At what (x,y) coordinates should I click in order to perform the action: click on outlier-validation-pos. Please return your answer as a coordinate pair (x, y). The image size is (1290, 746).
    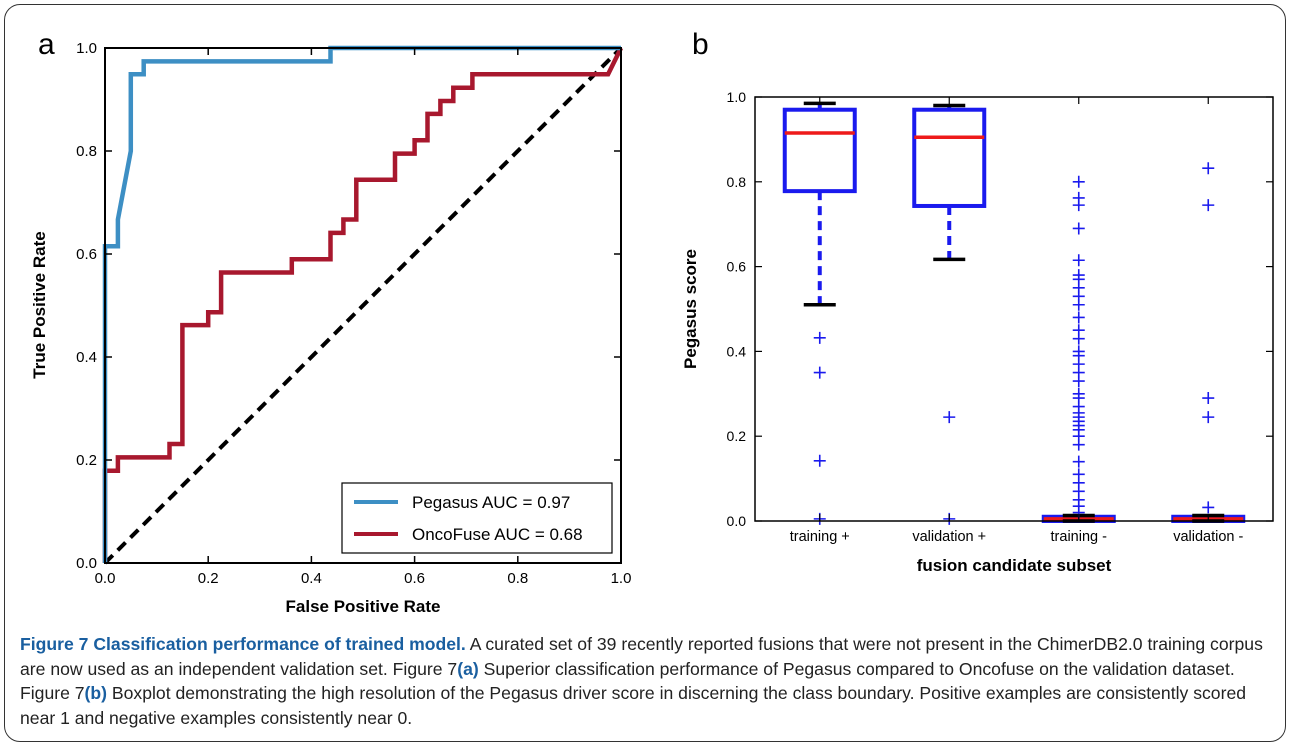
    Looking at the image, I should click on (949, 417).